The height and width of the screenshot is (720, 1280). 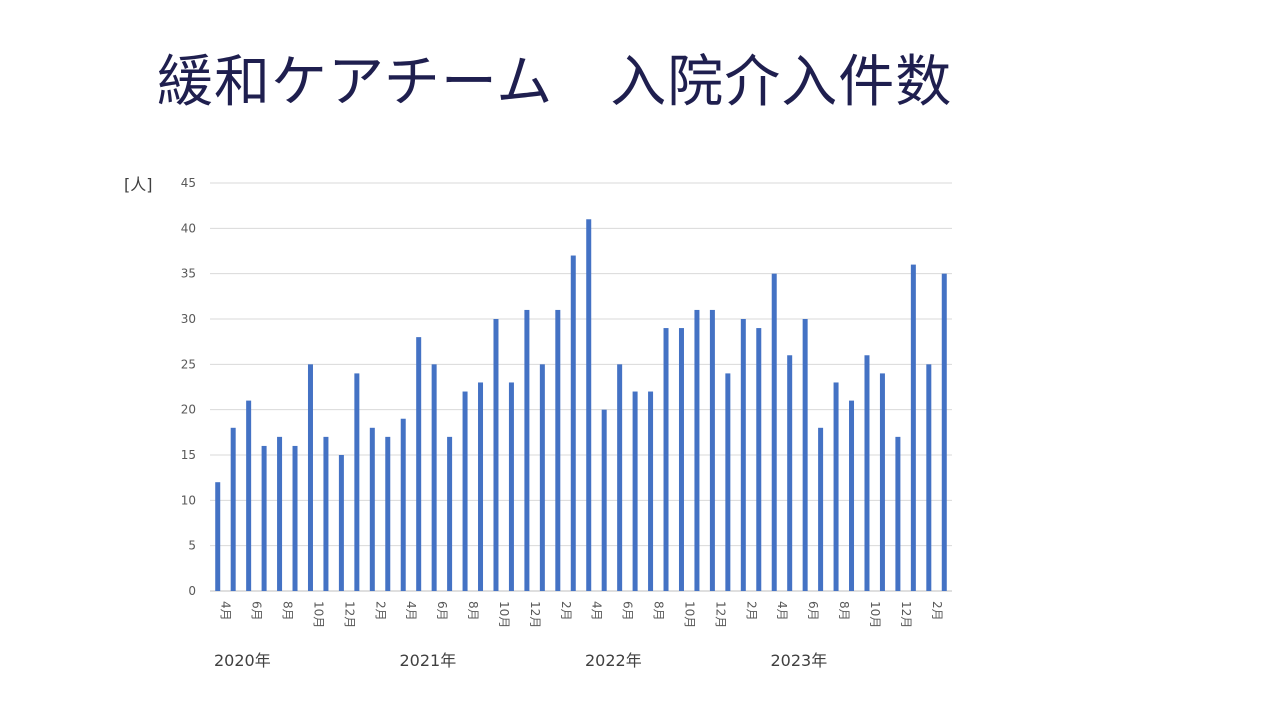 What do you see at coordinates (613, 660) in the screenshot?
I see `year-label: 2022年` at bounding box center [613, 660].